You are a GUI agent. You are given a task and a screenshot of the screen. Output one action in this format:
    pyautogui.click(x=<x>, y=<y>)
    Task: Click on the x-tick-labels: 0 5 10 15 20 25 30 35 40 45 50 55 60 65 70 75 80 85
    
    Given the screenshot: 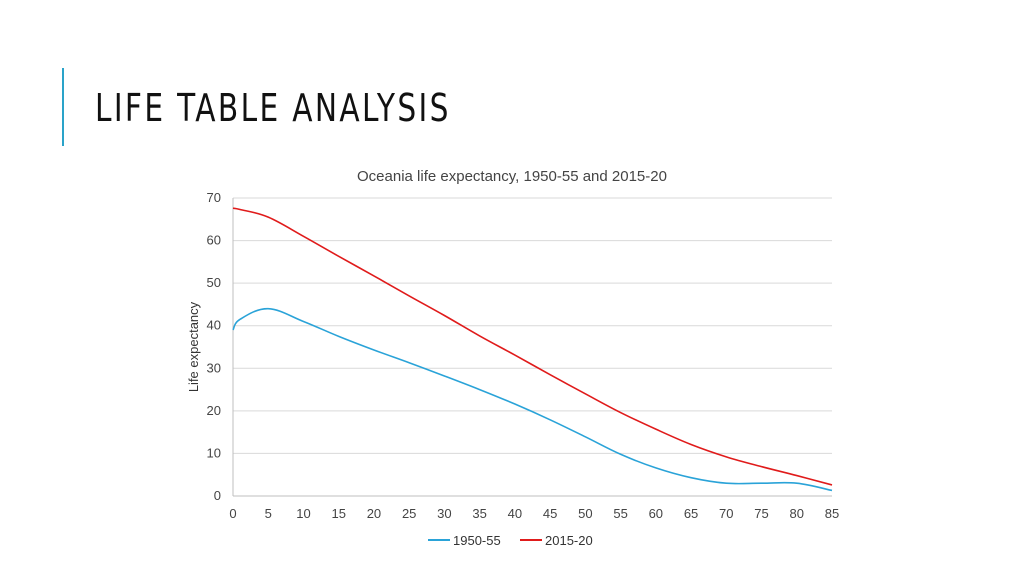 What is the action you would take?
    pyautogui.click(x=534, y=513)
    